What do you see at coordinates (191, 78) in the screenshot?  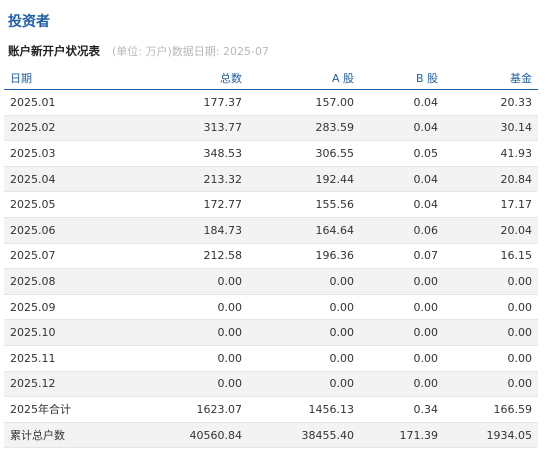 I see `column-header-total: 总数` at bounding box center [191, 78].